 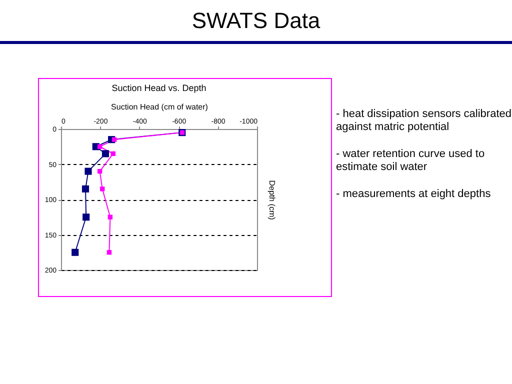 I want to click on text: - heat dissipation sensors calibrated against matric potential, so click(x=424, y=121).